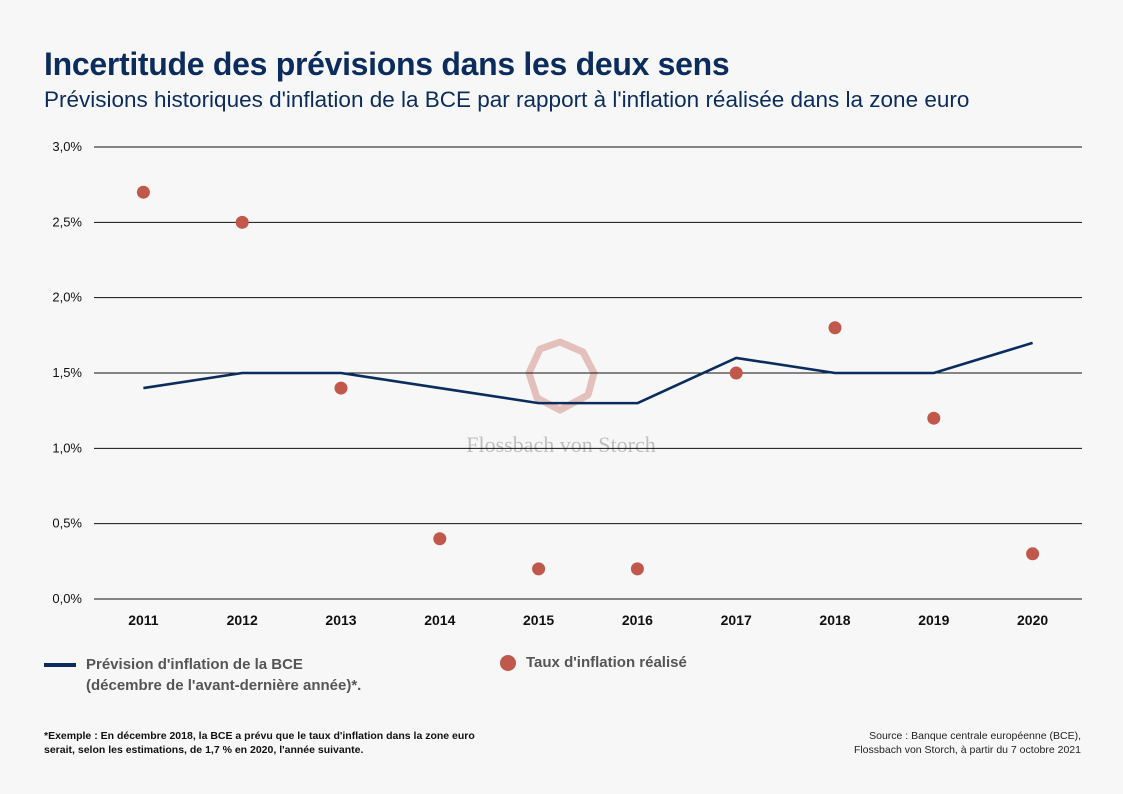 This screenshot has height=794, width=1123. I want to click on y-tick-label: 1,5%, so click(67, 372).